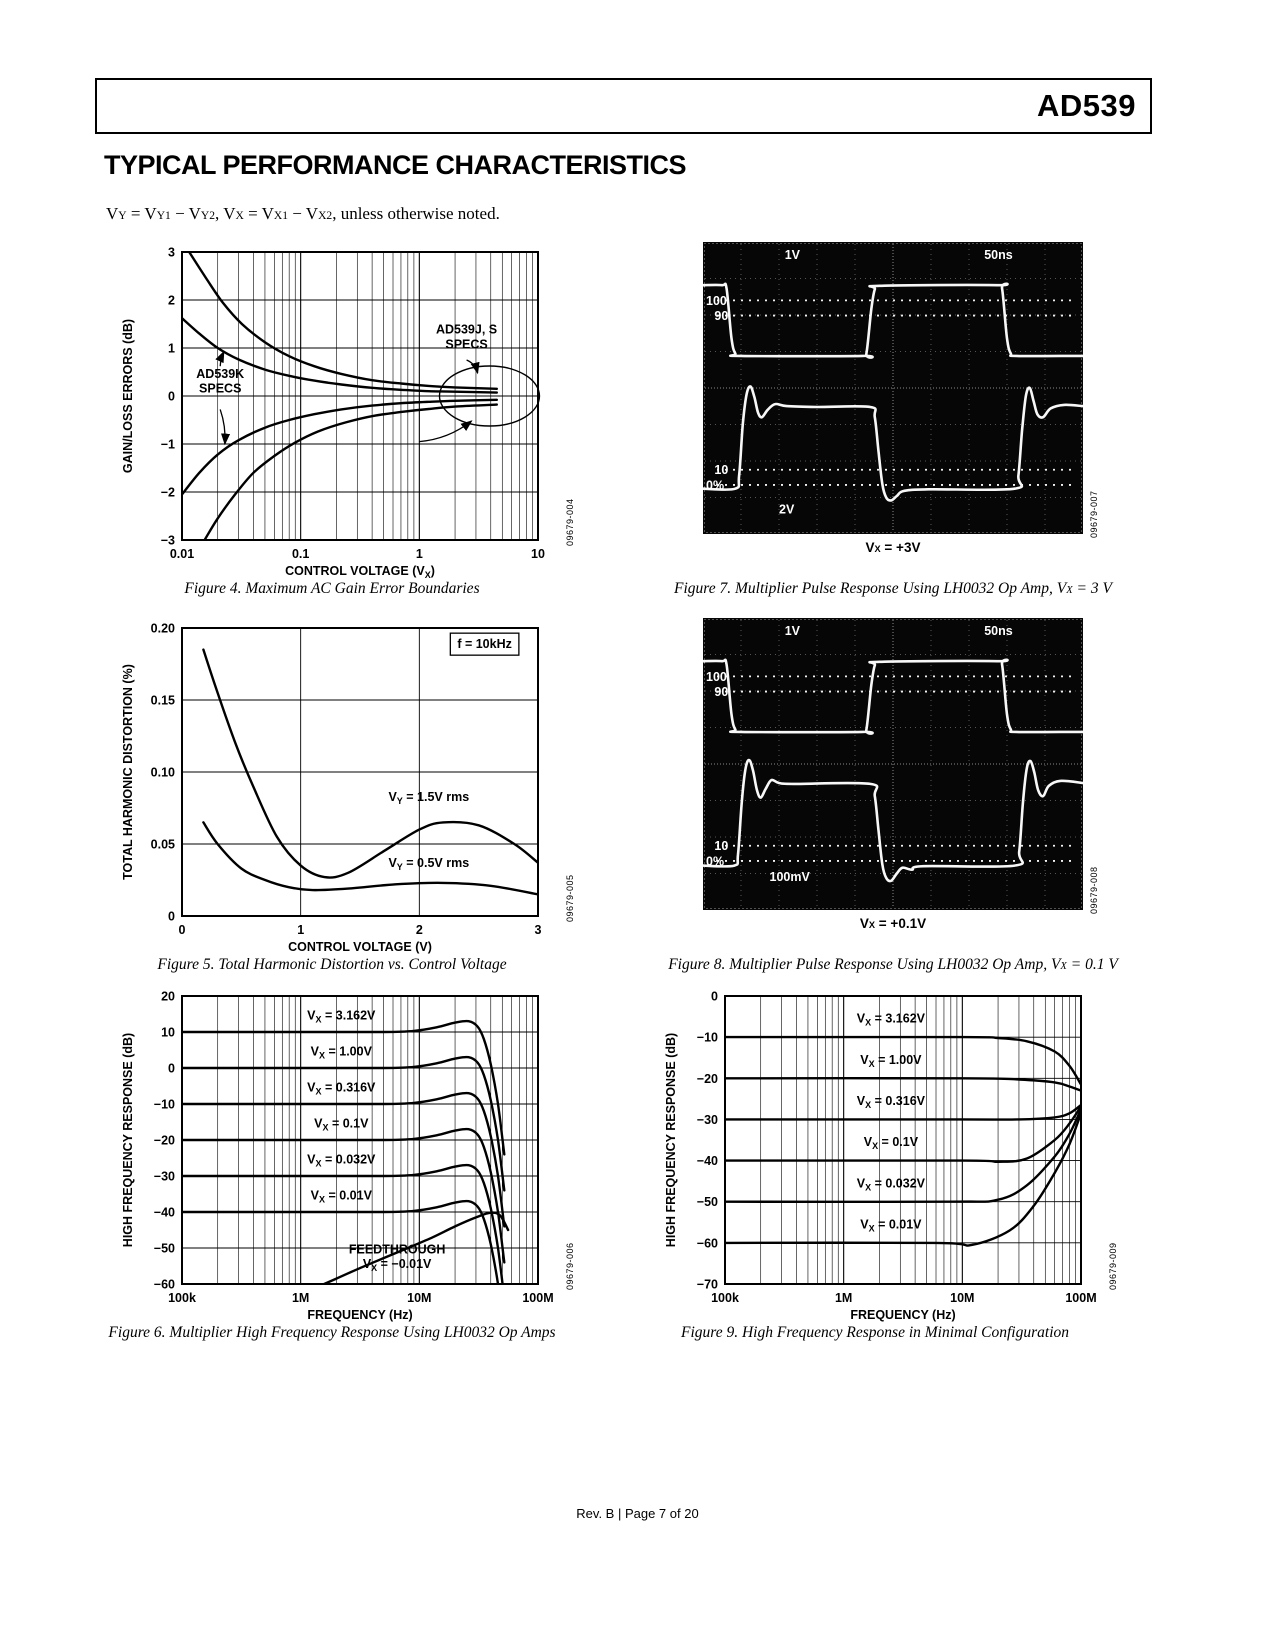 Image resolution: width=1275 pixels, height=1650 pixels. Describe the element at coordinates (370, 858) in the screenshot. I see `thd-vy-0p5vrms` at that location.